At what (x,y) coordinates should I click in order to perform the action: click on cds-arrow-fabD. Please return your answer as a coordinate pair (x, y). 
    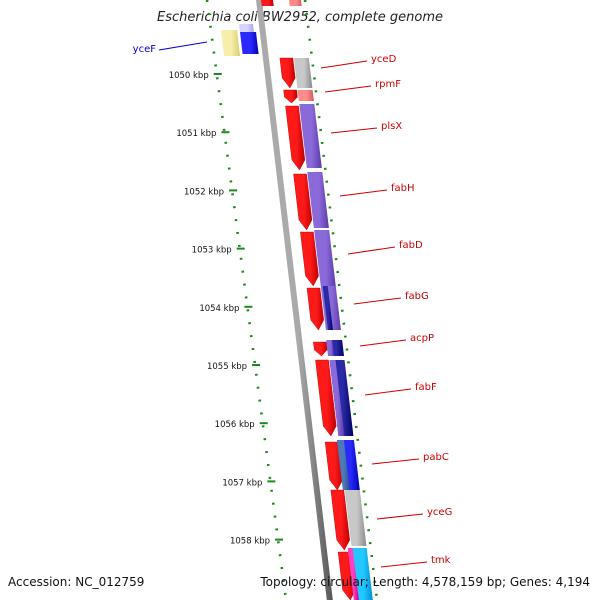
    Looking at the image, I should click on (309, 259).